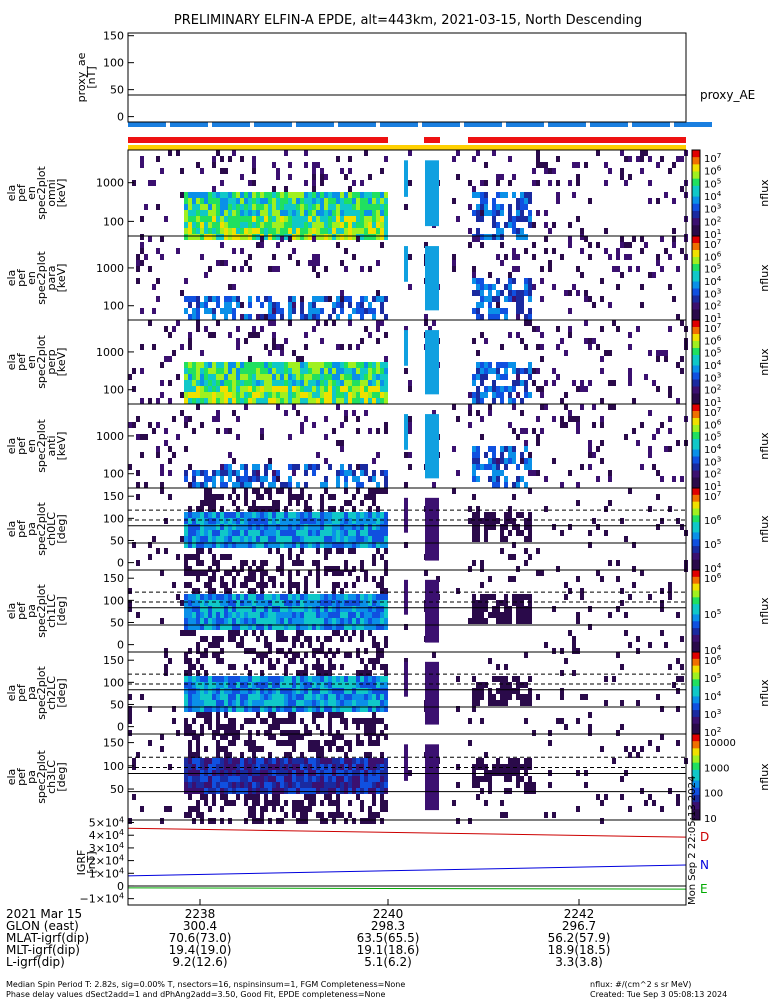  What do you see at coordinates (43, 950) in the screenshot?
I see `ephemeris-row-label: MLT-igrf(dip)` at bounding box center [43, 950].